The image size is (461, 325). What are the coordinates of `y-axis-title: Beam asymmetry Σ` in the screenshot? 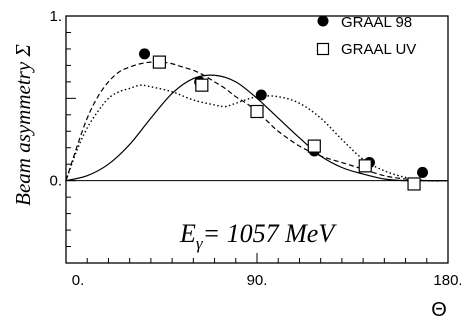 It's located at (23, 125).